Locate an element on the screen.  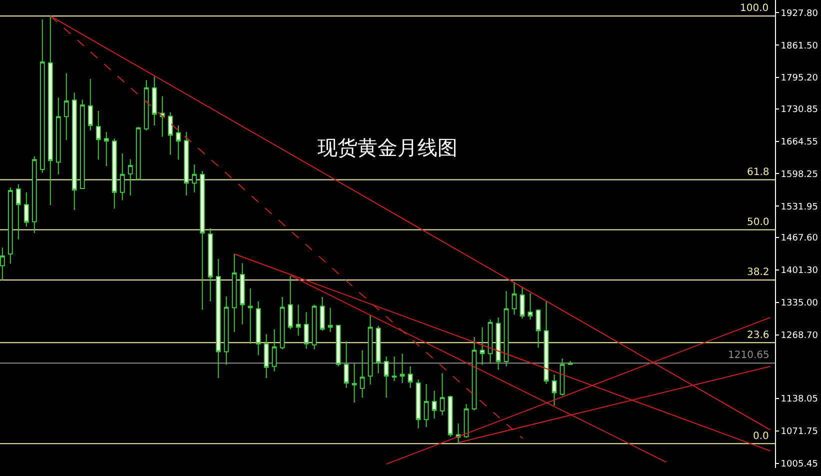
text: 现货黄金月线图 is located at coordinates (388, 148).